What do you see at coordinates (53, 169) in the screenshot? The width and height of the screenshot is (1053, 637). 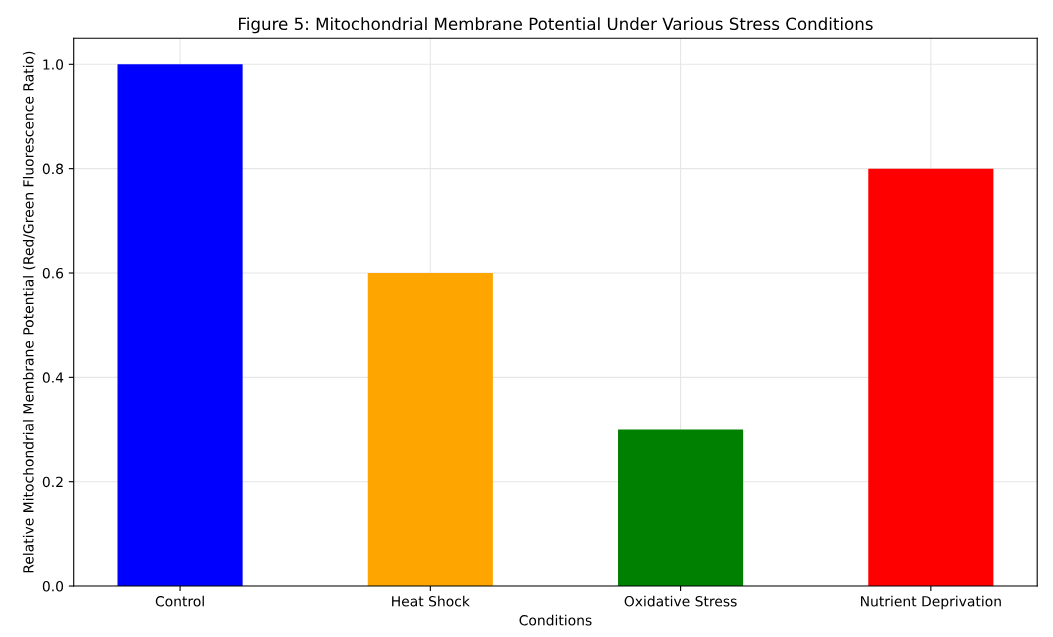 I see `y-tick-label: 0.8` at bounding box center [53, 169].